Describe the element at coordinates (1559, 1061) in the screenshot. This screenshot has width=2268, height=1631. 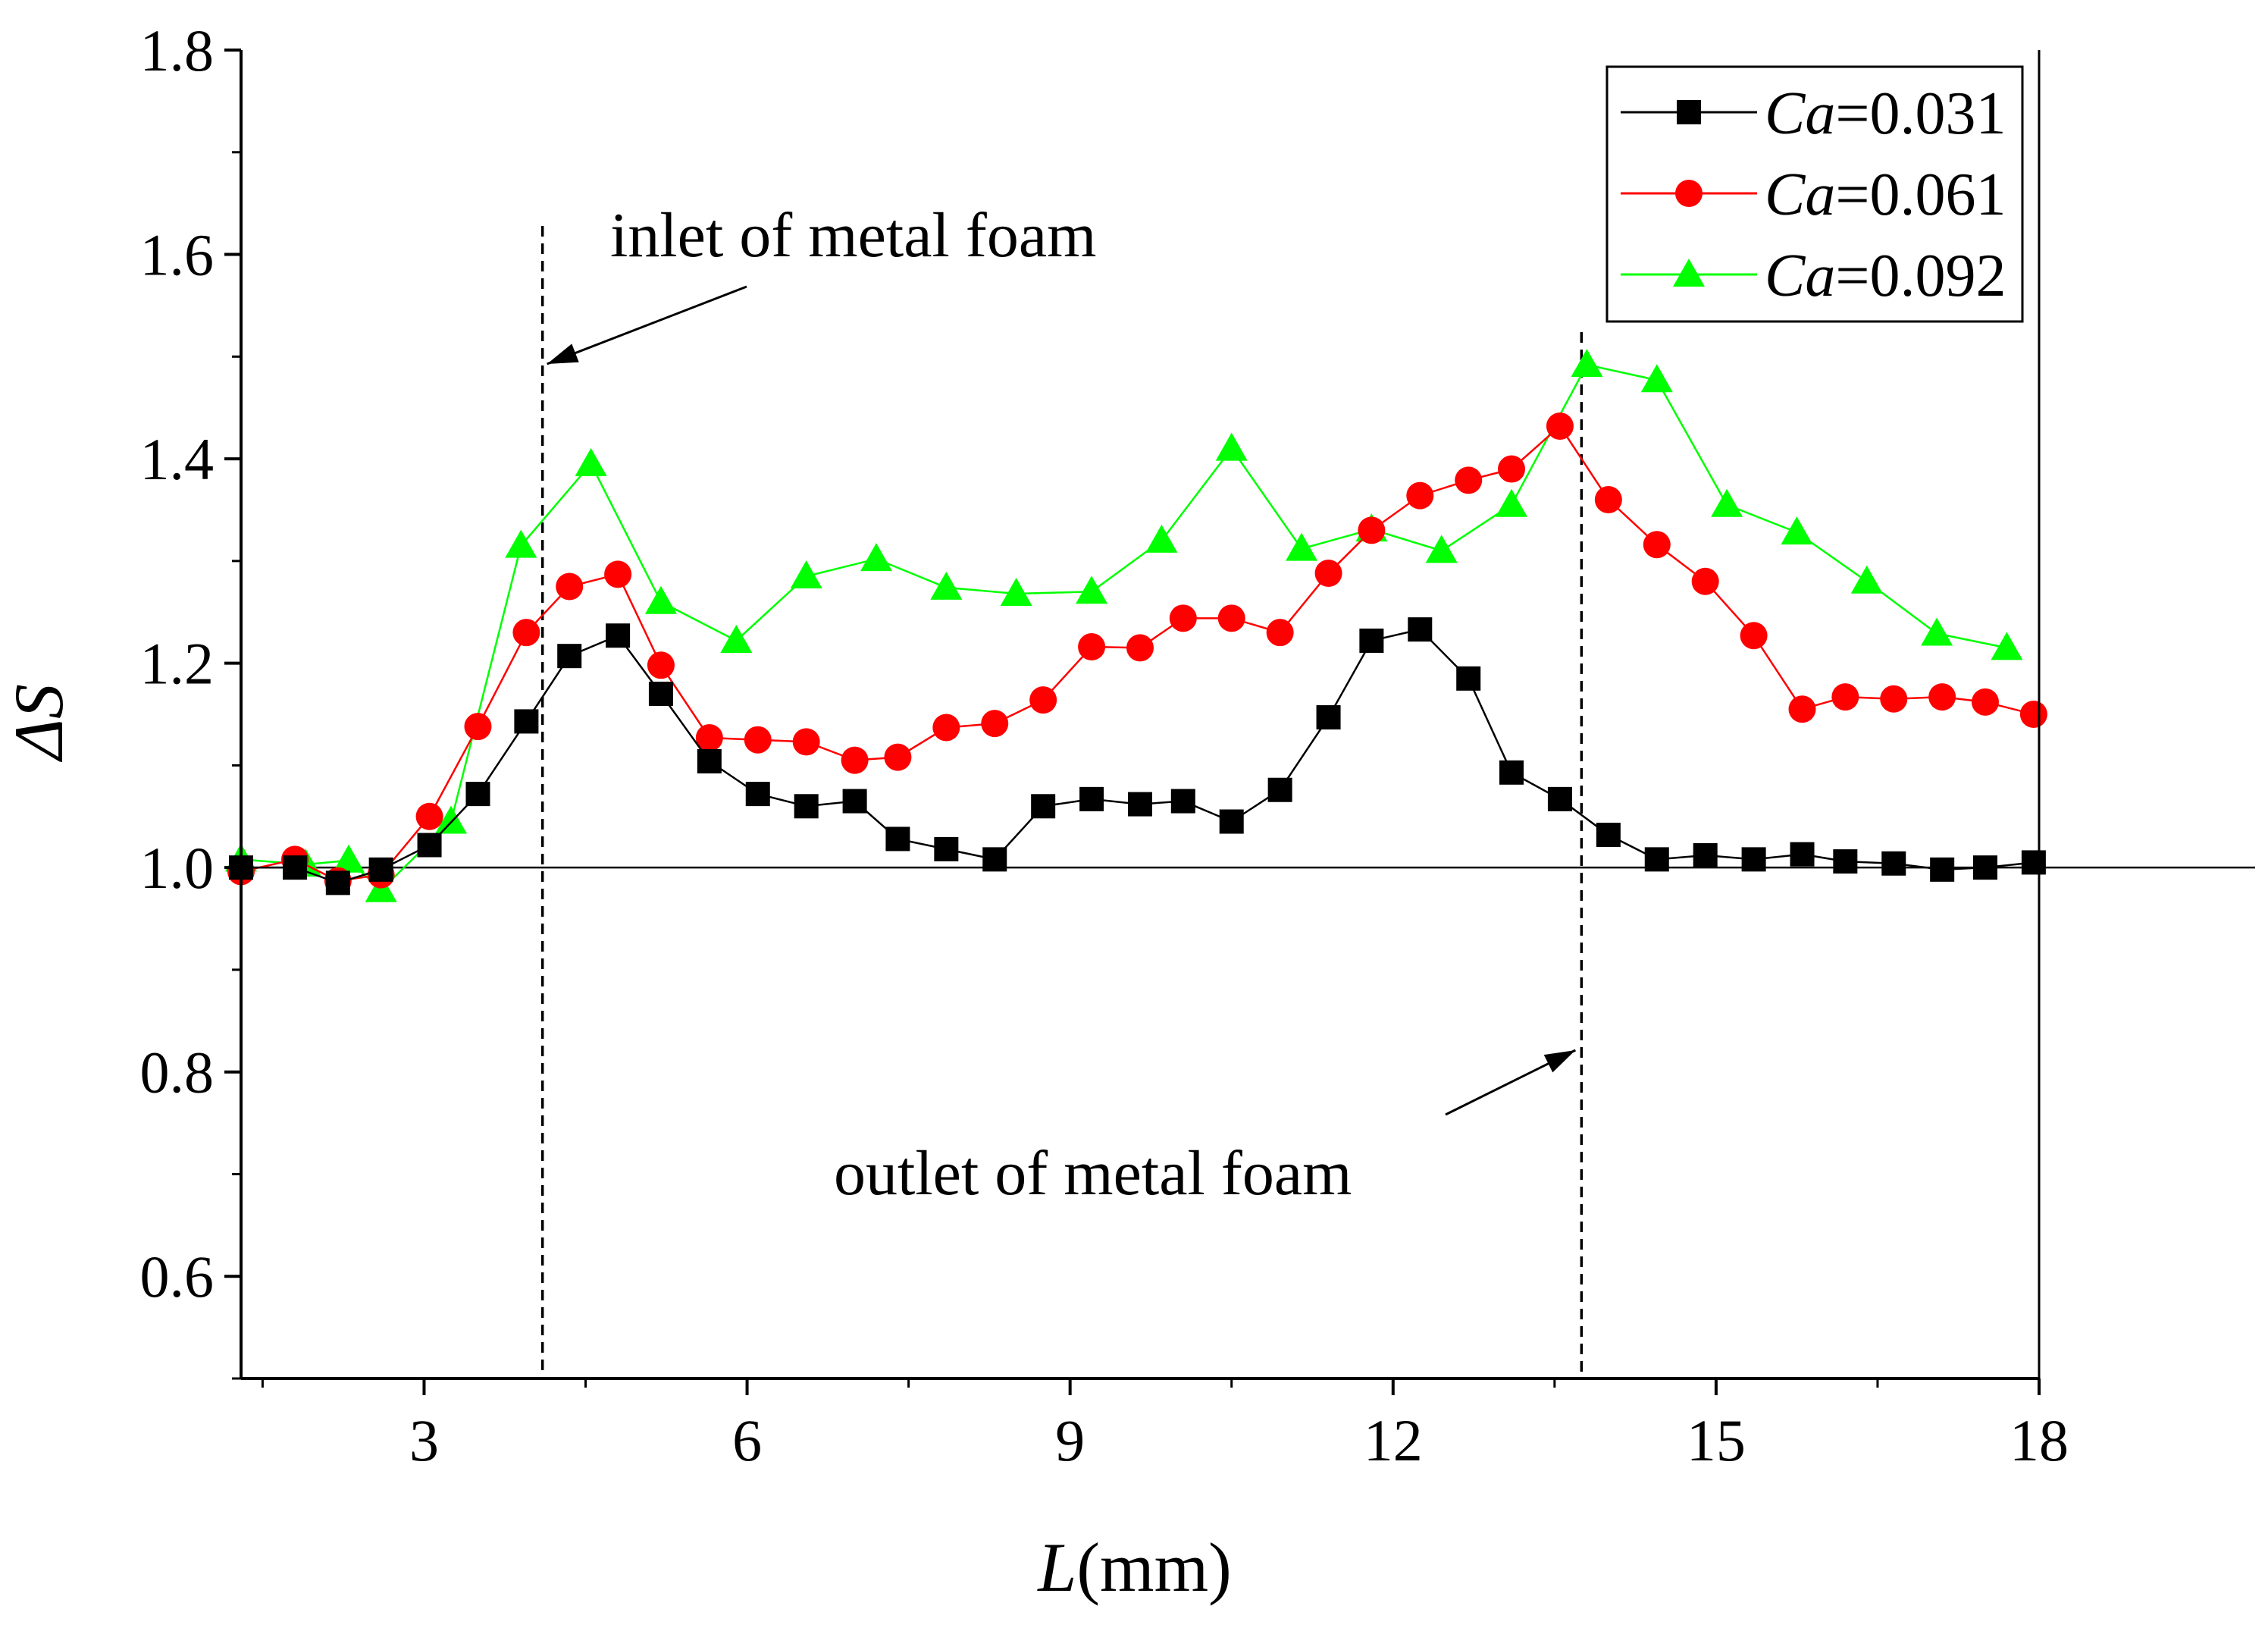
I see `outlet-arrow-head` at that location.